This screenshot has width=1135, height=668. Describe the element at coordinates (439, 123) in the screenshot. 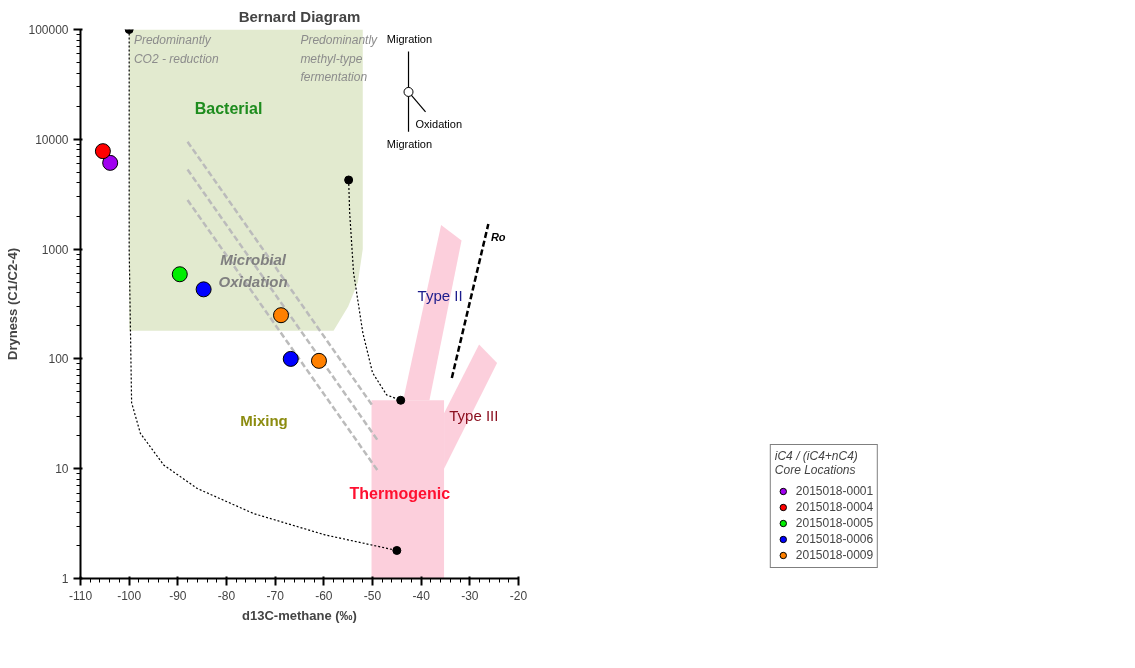

I see `annotation: Oxidation` at that location.